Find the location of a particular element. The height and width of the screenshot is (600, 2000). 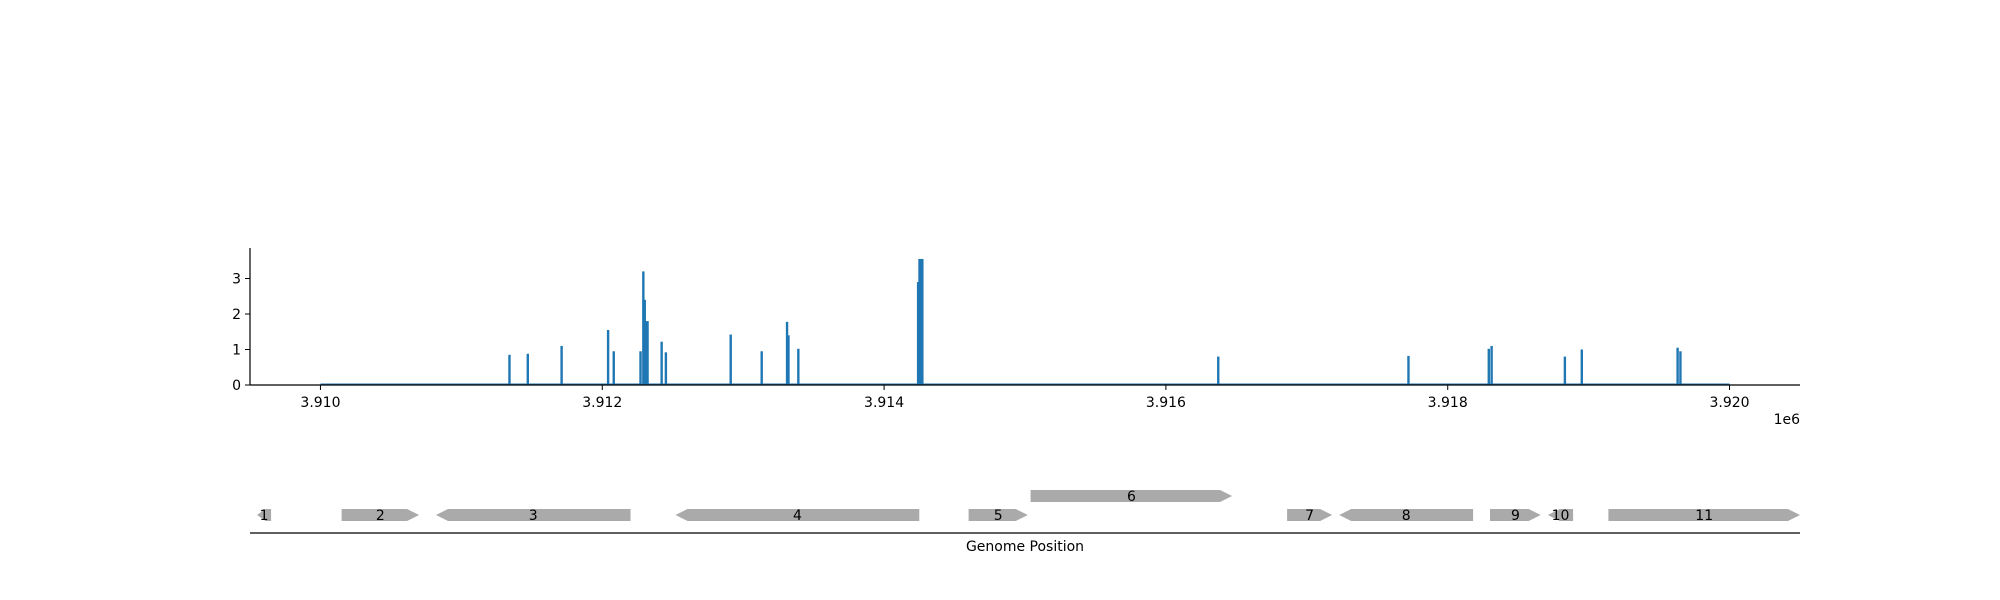

gene-label: 11 is located at coordinates (1704, 516).